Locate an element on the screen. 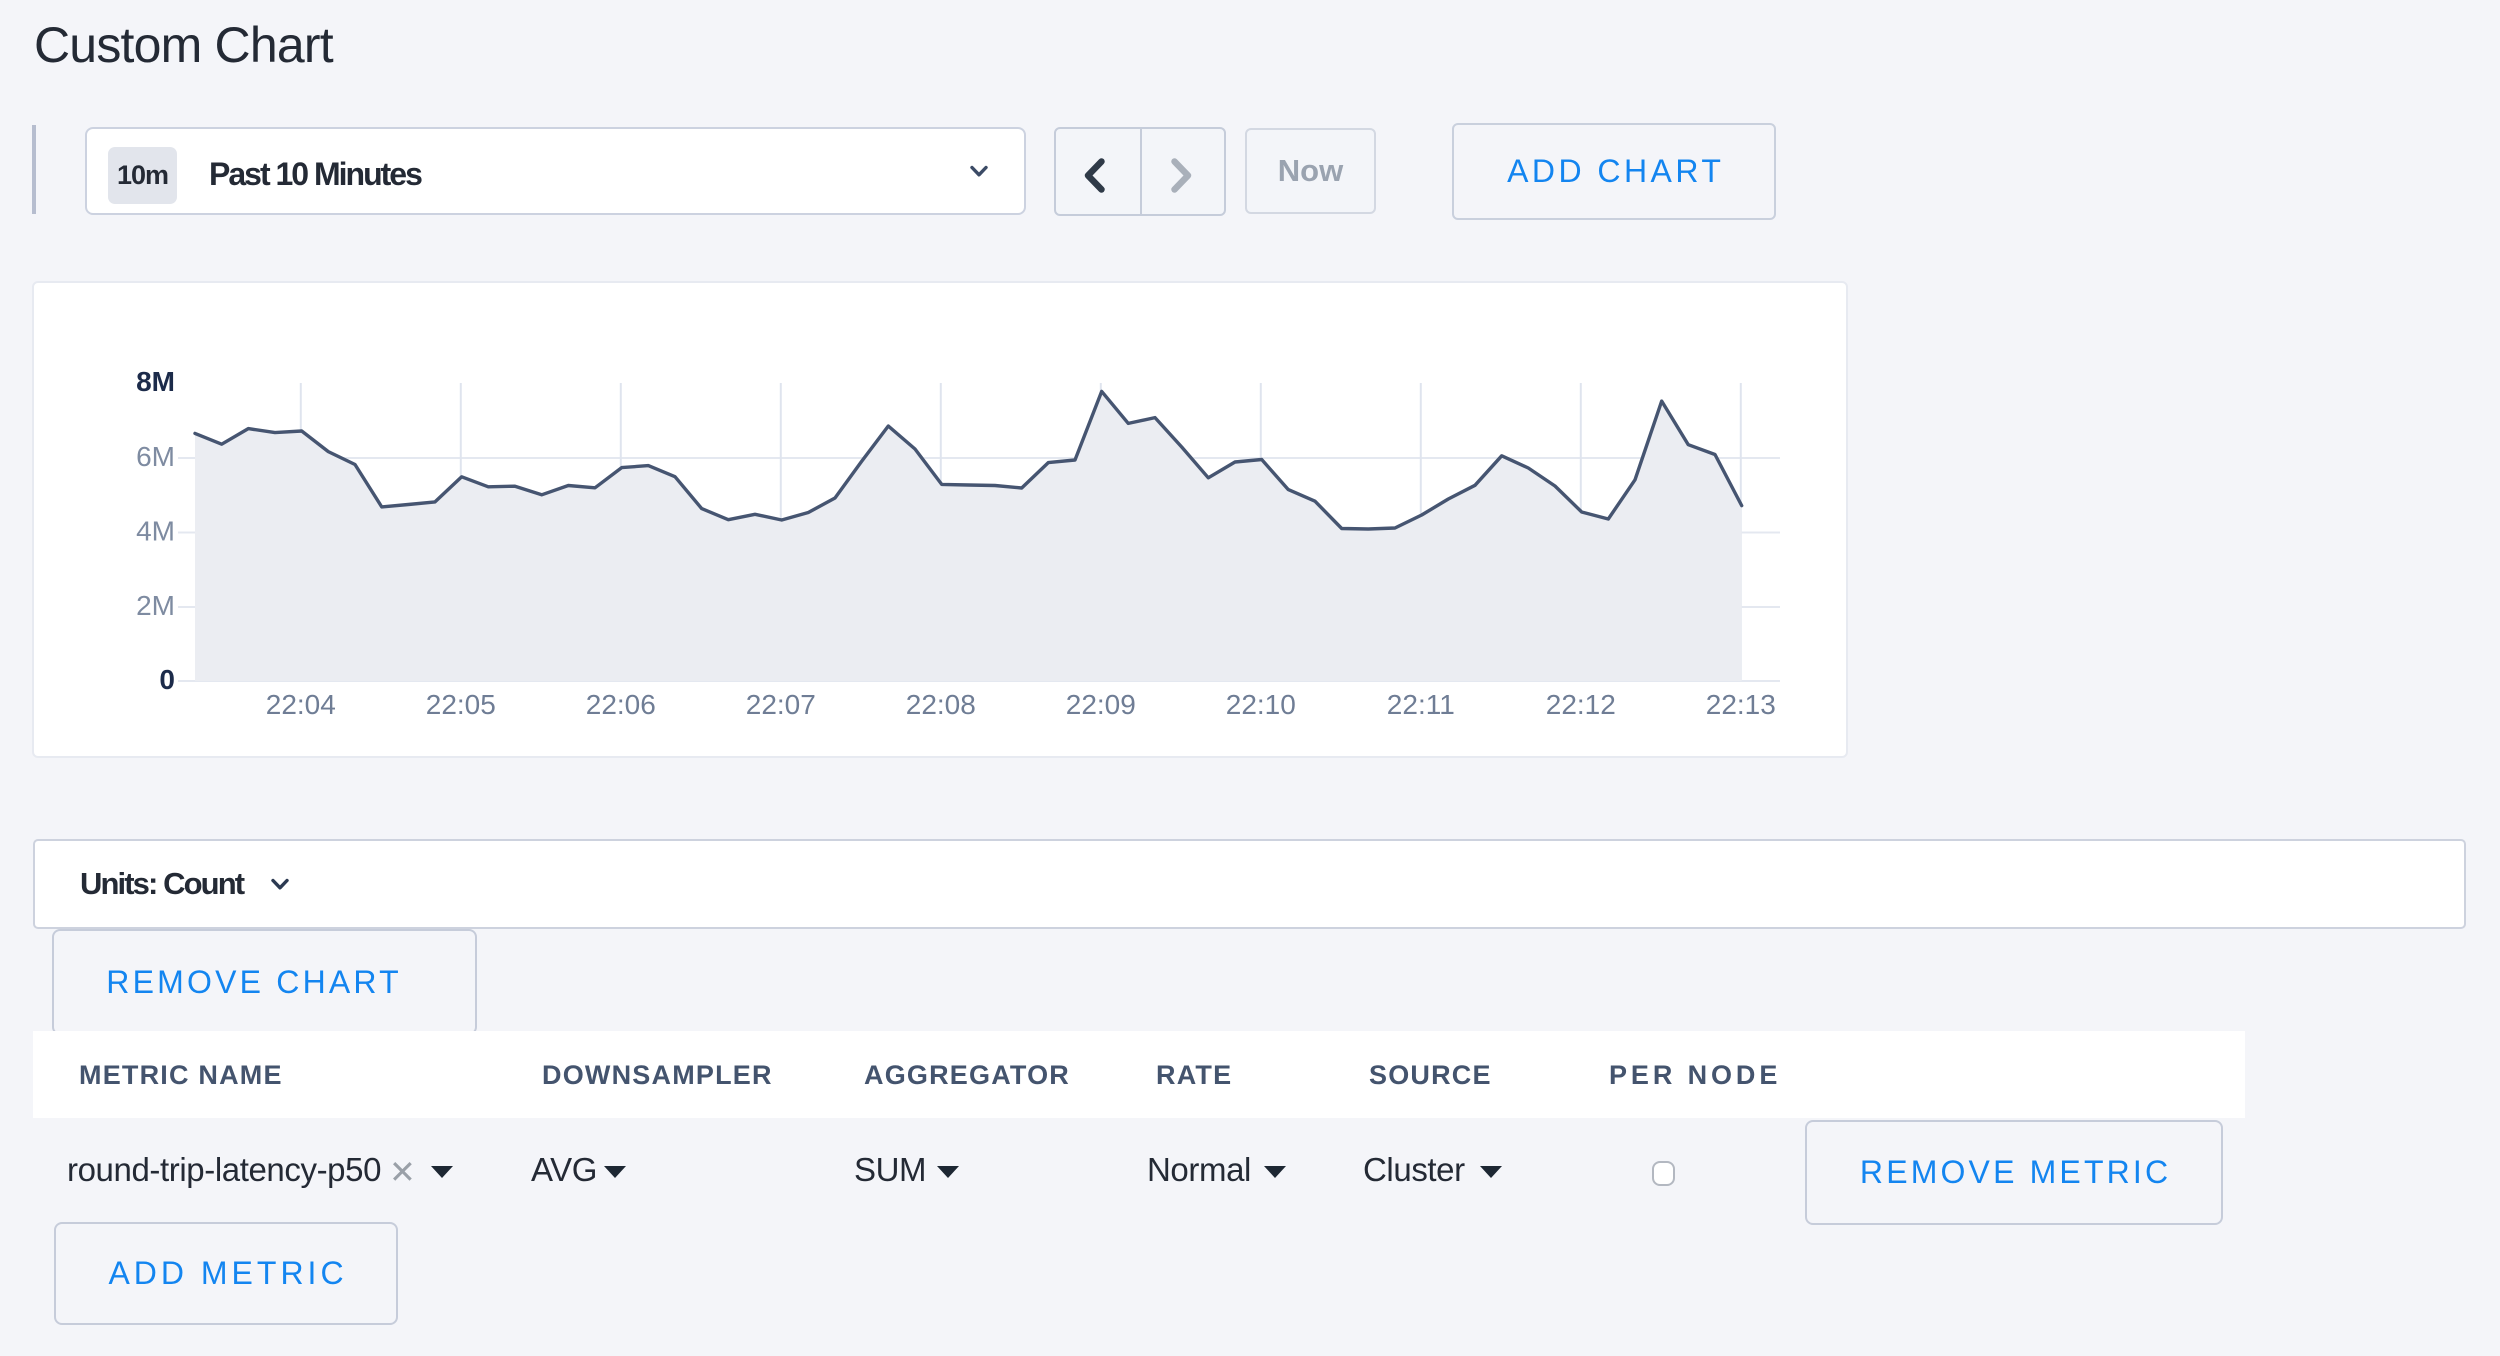 This screenshot has width=2500, height=1356. svg-text: 8M is located at coordinates (155, 381).